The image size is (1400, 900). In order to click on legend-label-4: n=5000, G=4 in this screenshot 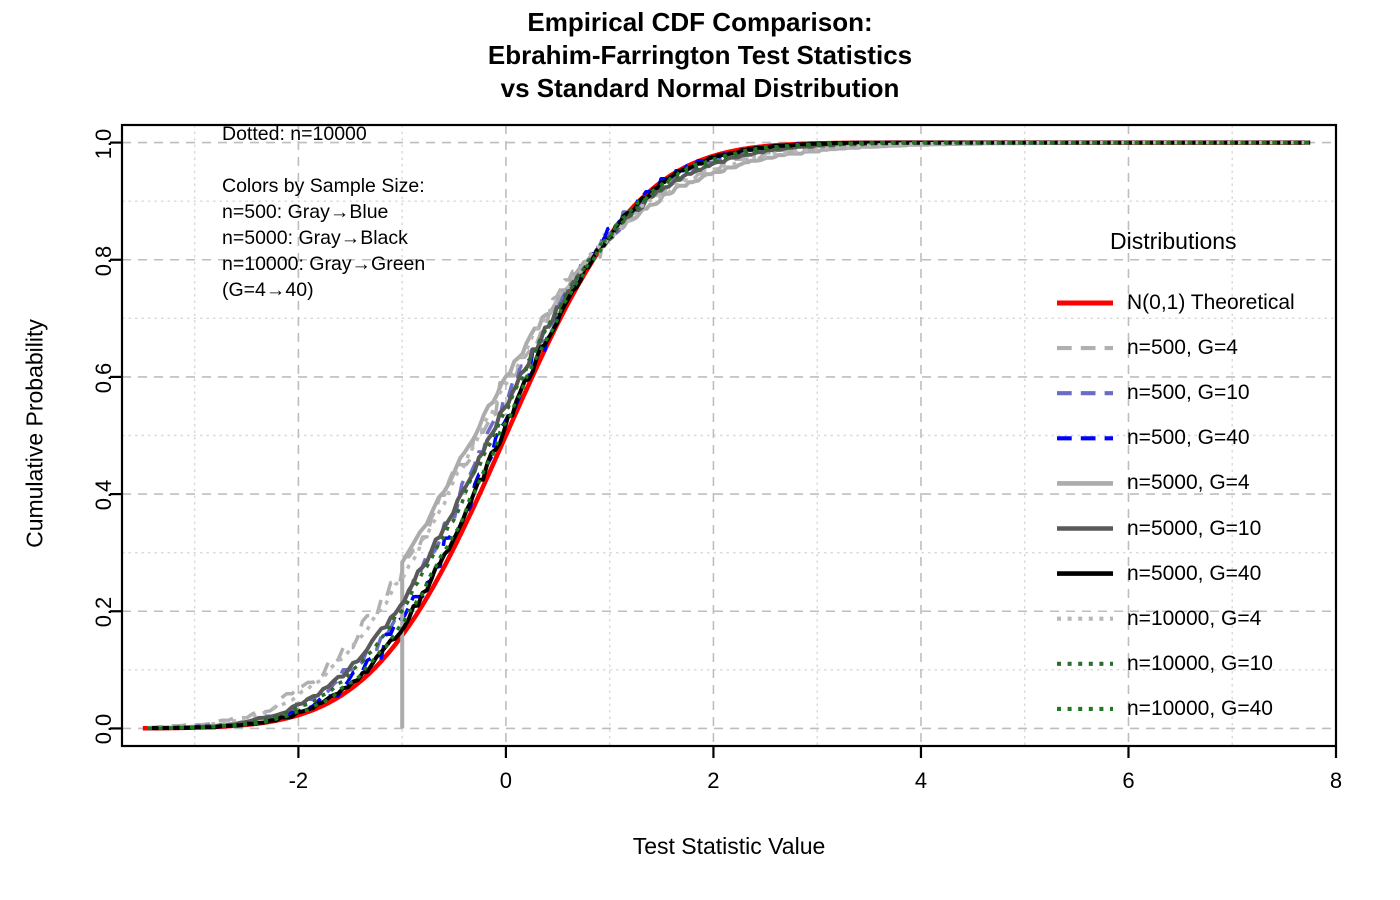, I will do `click(1188, 483)`.